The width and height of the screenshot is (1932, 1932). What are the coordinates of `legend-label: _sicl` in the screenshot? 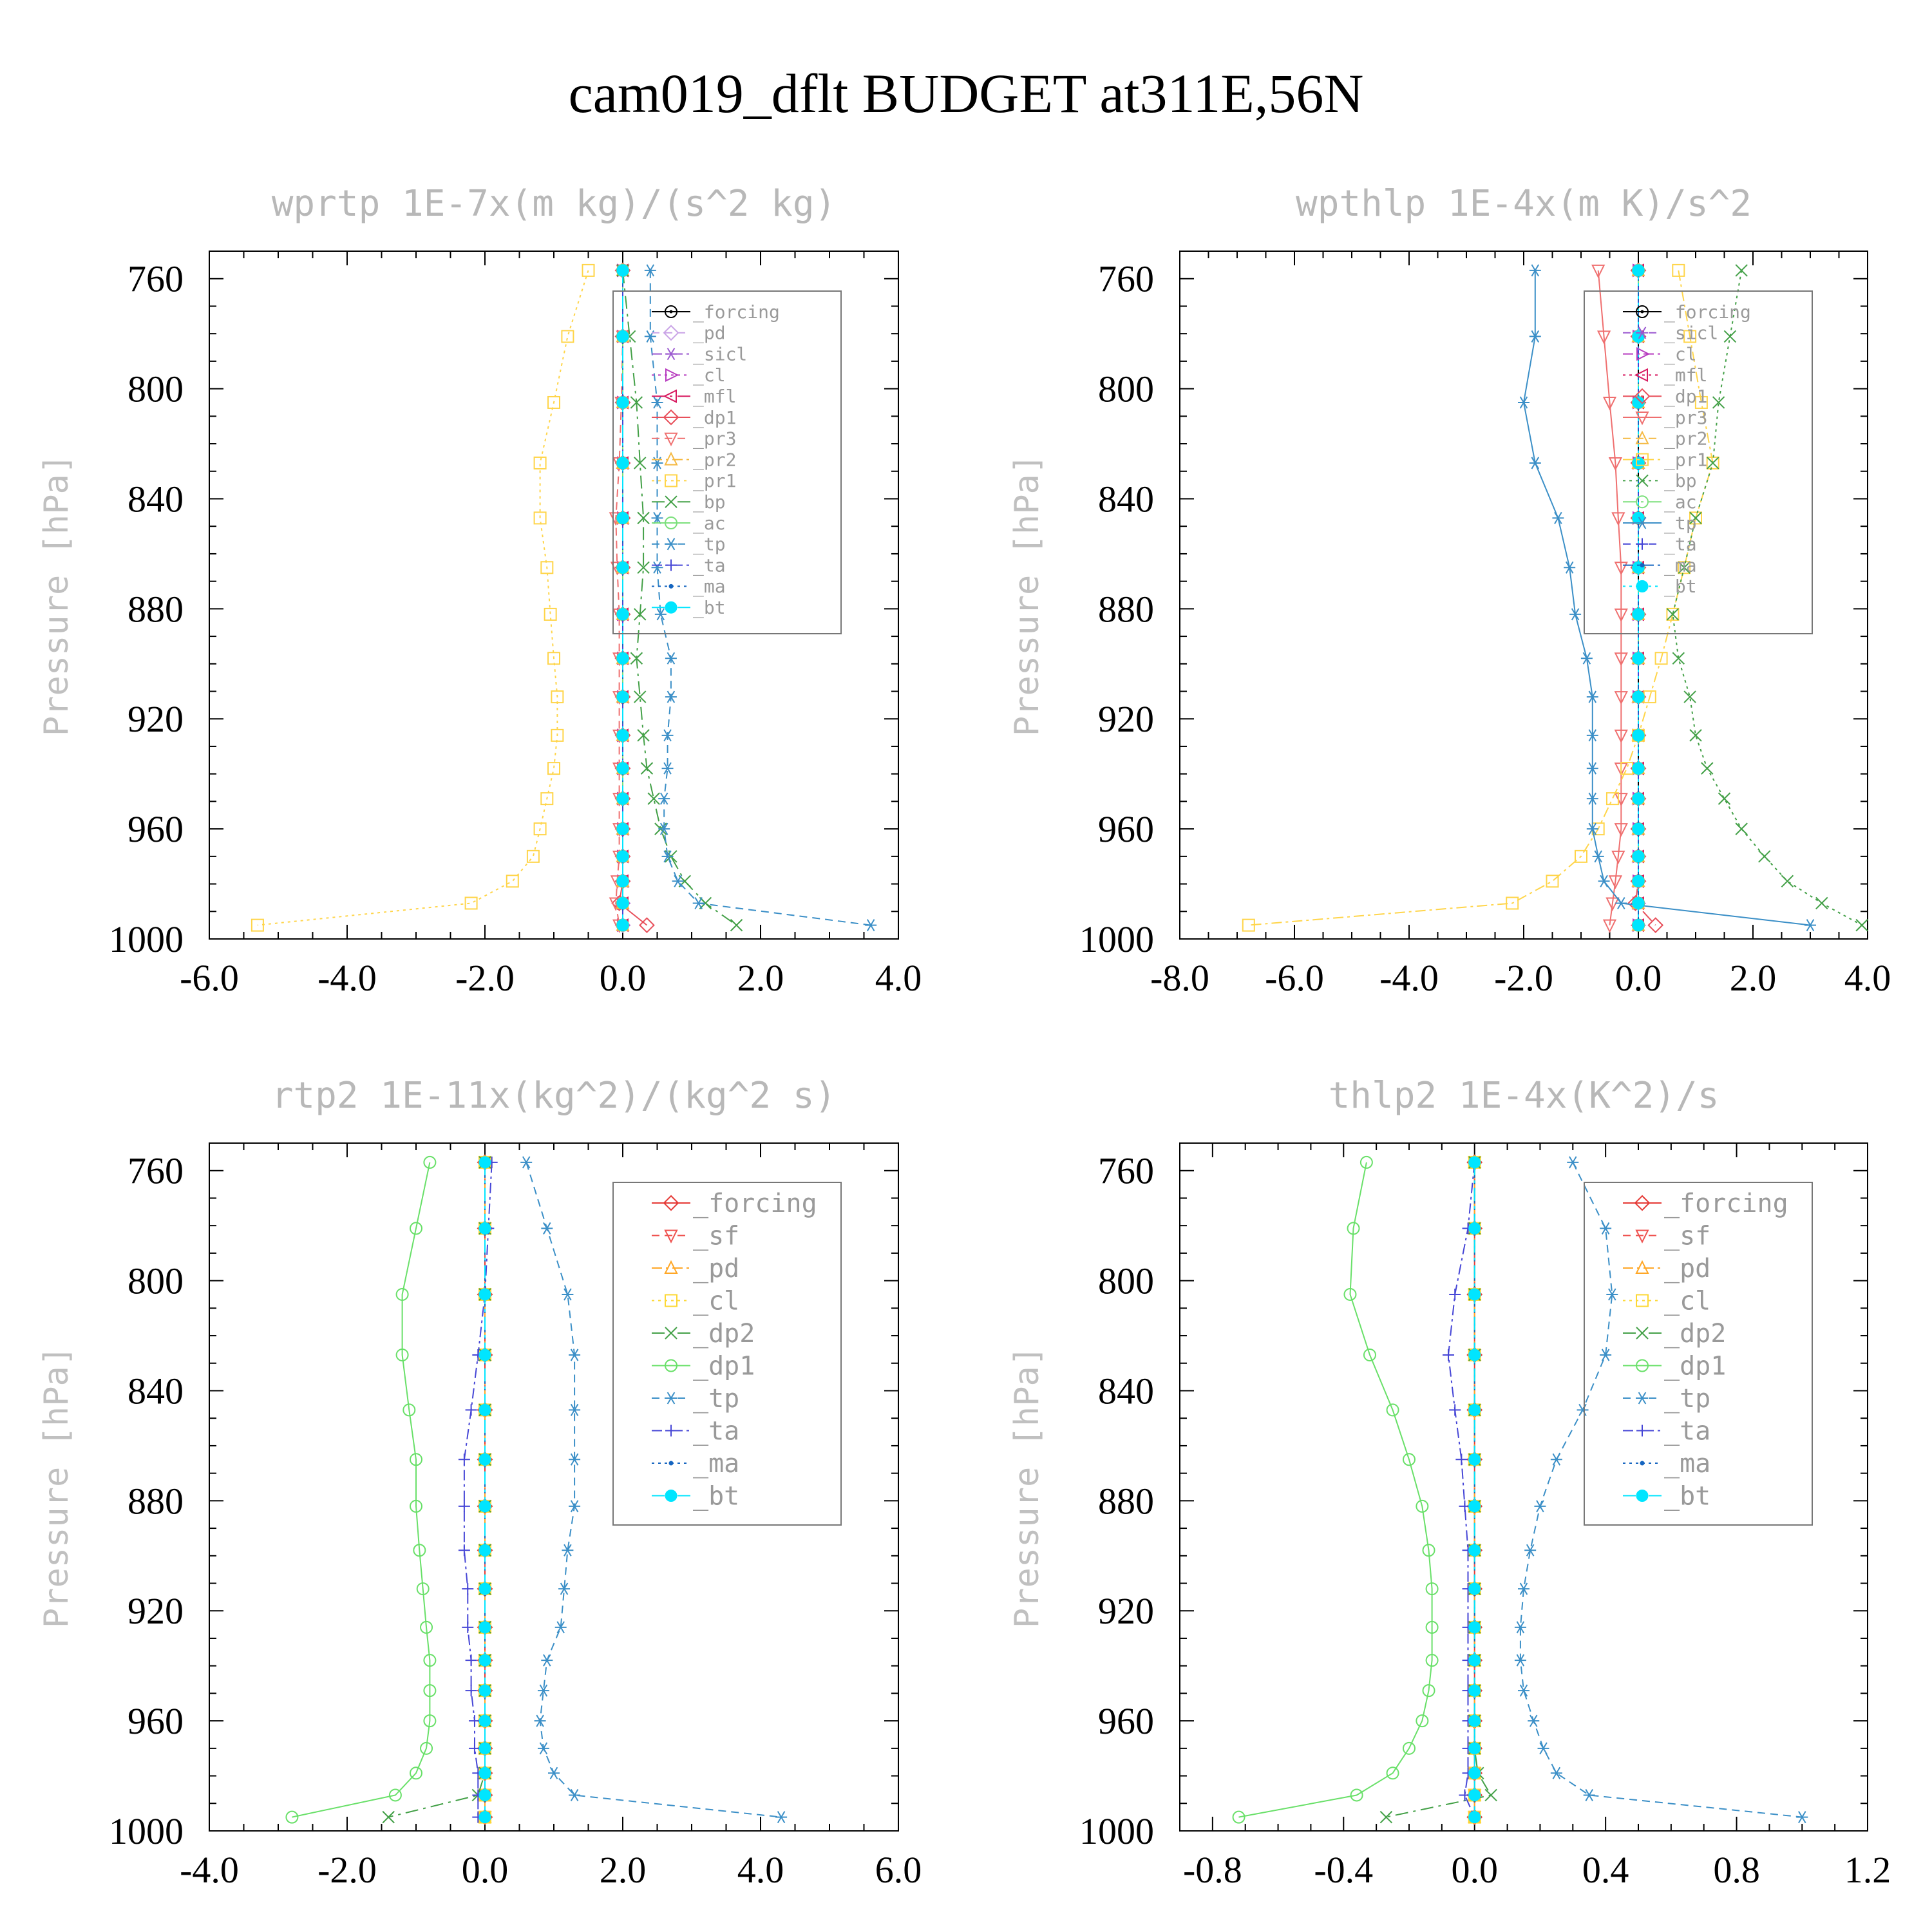 It's located at (1691, 334).